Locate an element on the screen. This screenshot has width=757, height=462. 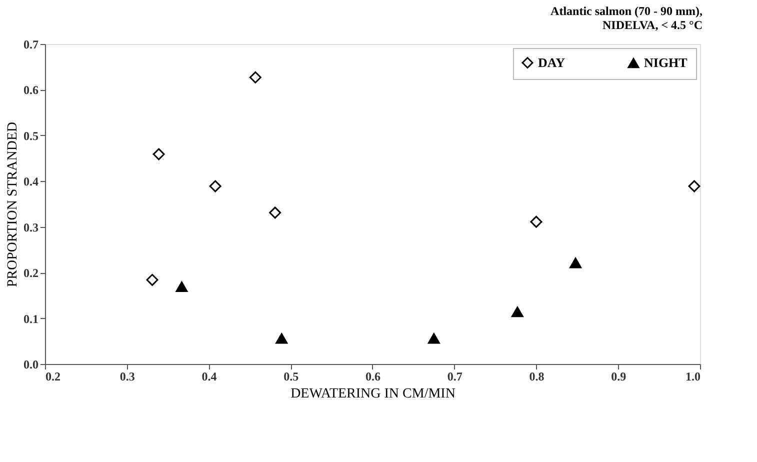
y-axis-title: PROPORTION STRANDED is located at coordinates (13, 205).